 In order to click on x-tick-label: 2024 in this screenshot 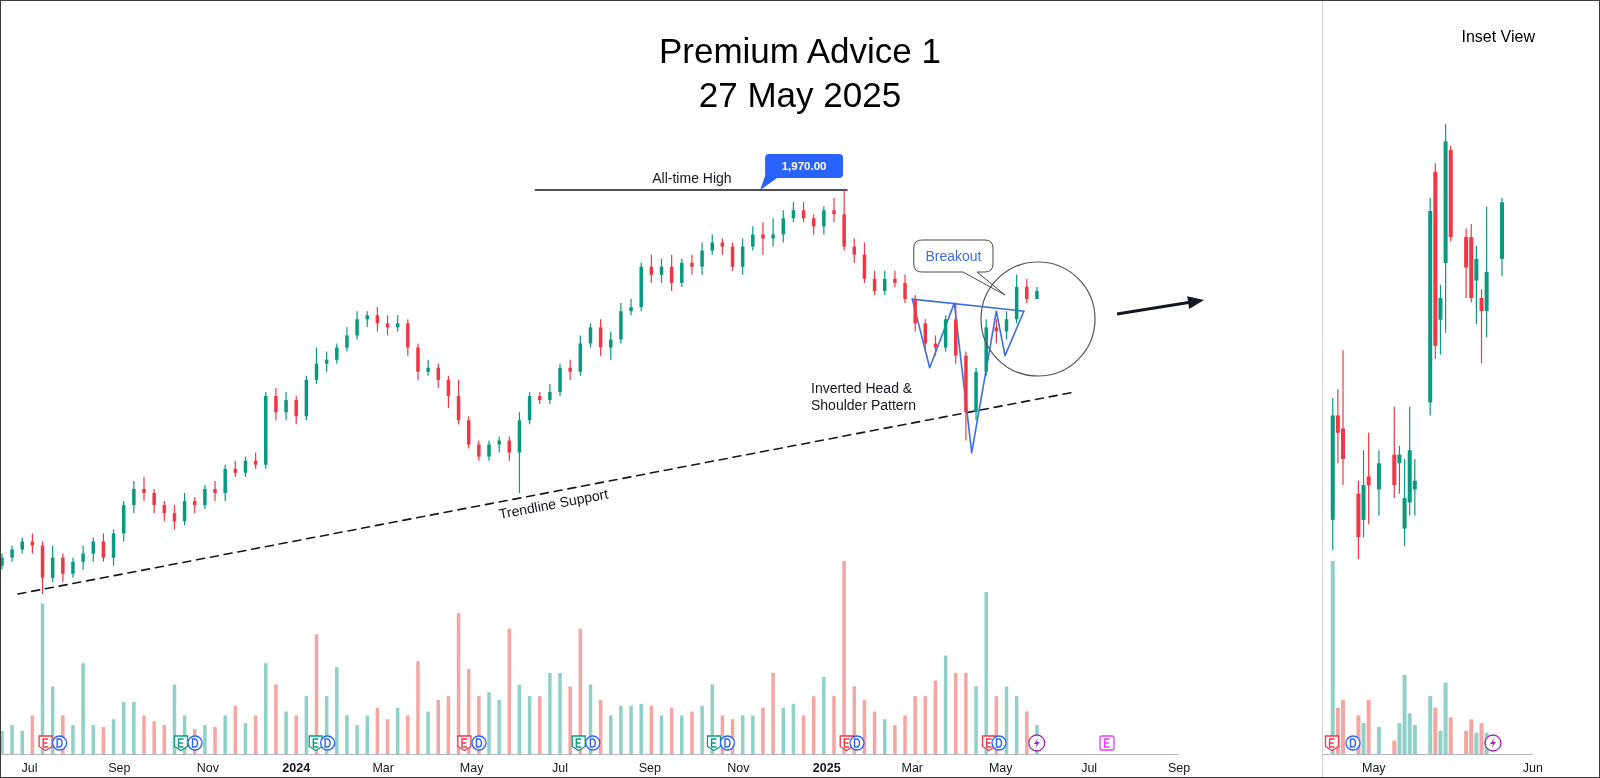, I will do `click(296, 768)`.